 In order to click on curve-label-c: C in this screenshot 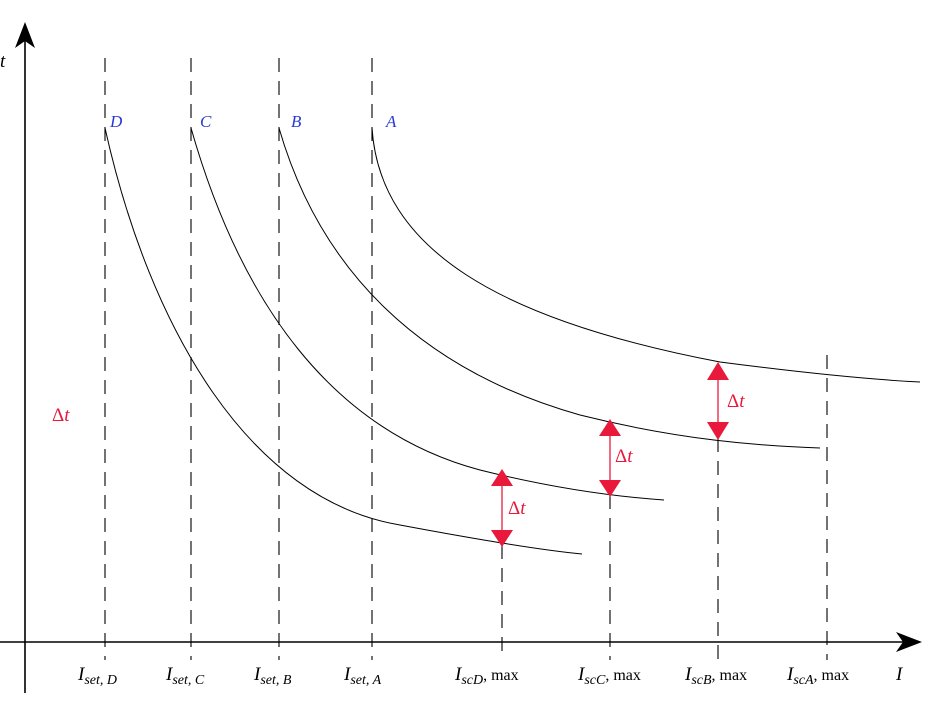, I will do `click(206, 121)`.